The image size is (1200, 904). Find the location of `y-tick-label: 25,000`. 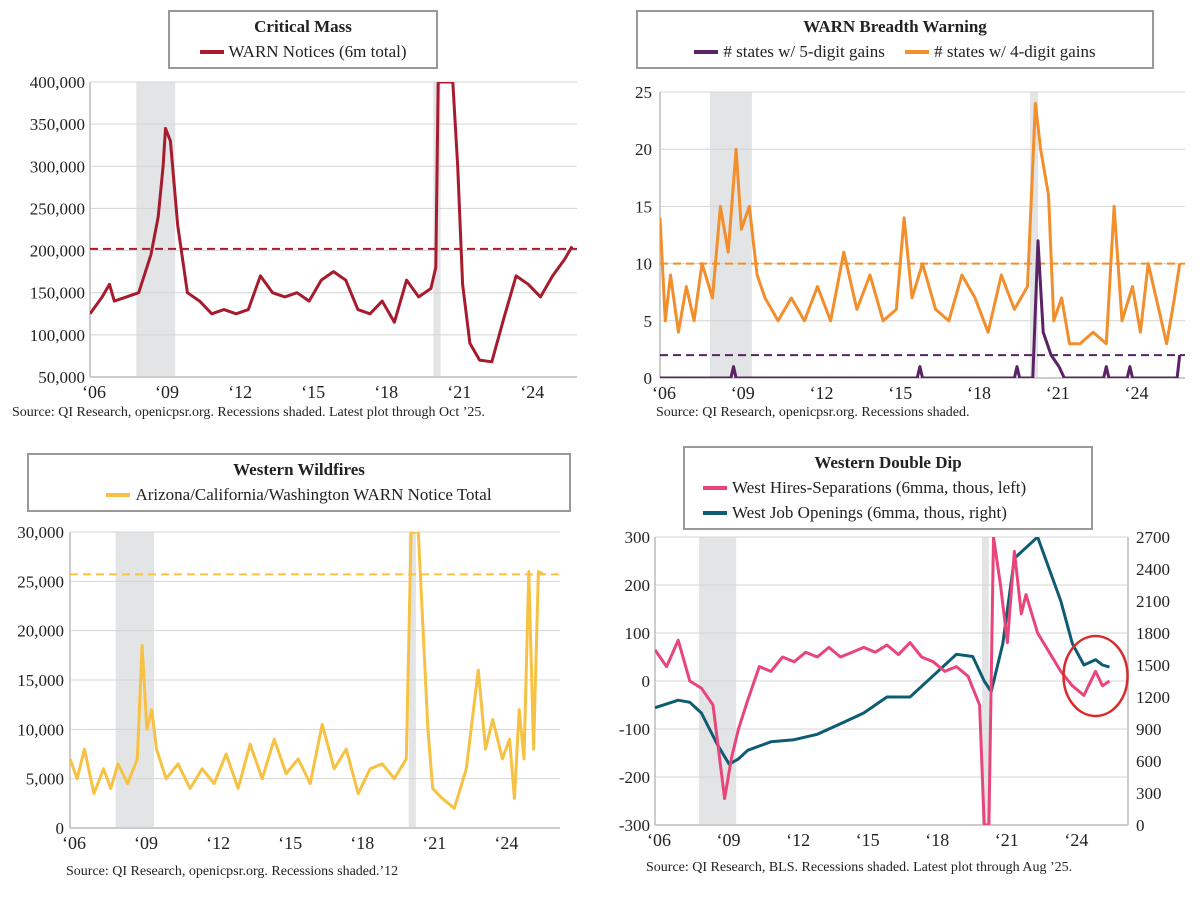

y-tick-label: 25,000 is located at coordinates (40, 581).